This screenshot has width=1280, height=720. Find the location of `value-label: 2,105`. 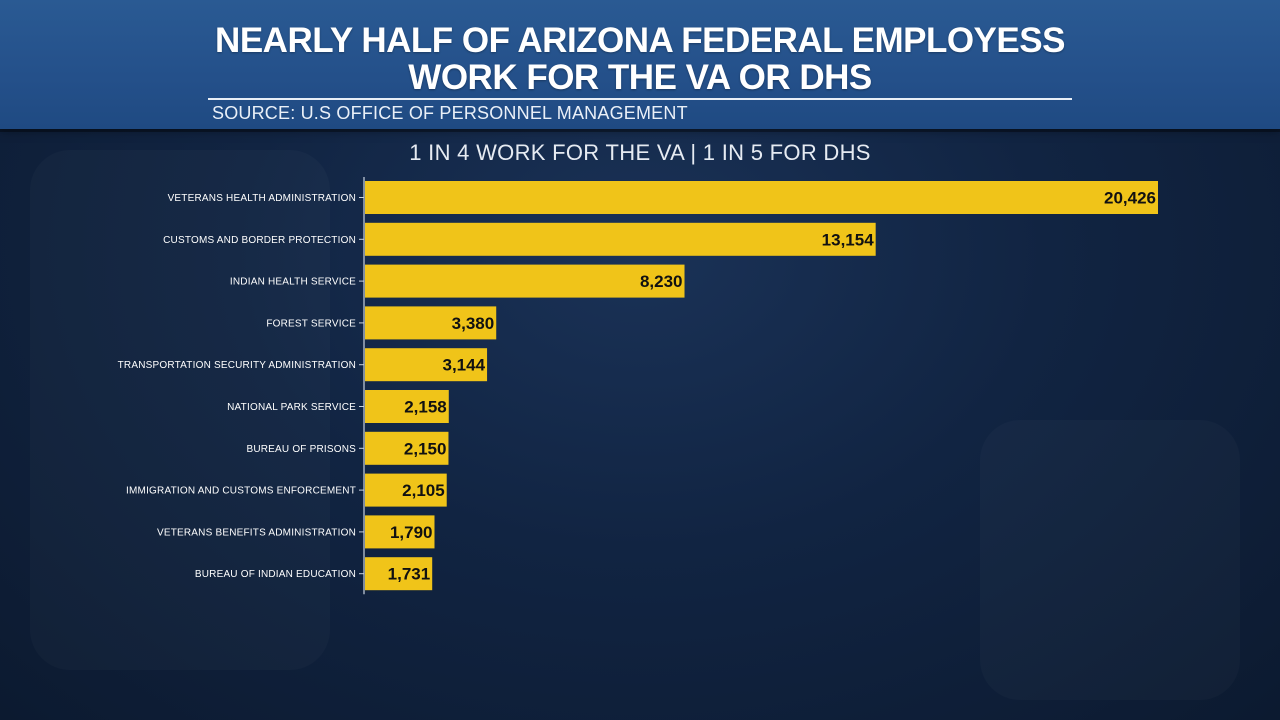

value-label: 2,105 is located at coordinates (423, 490).